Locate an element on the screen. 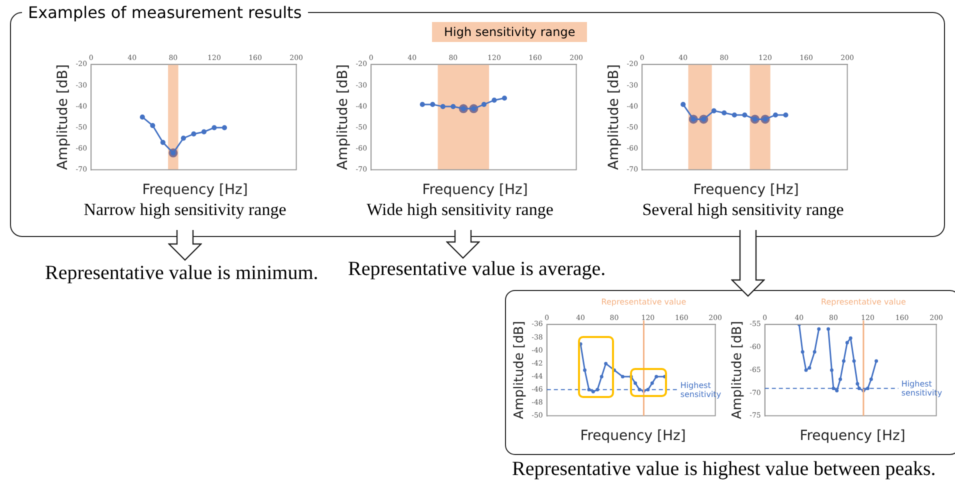  text: High sensitivity range is located at coordinates (510, 32).